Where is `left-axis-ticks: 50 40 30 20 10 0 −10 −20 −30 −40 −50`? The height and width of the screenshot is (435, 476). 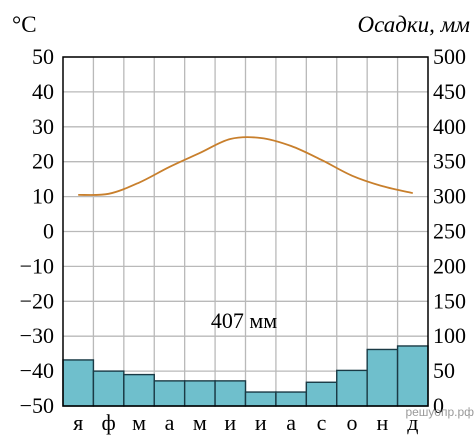 left-axis-ticks: 50 40 30 20 10 0 −10 −20 −30 −40 −50 is located at coordinates (37, 231).